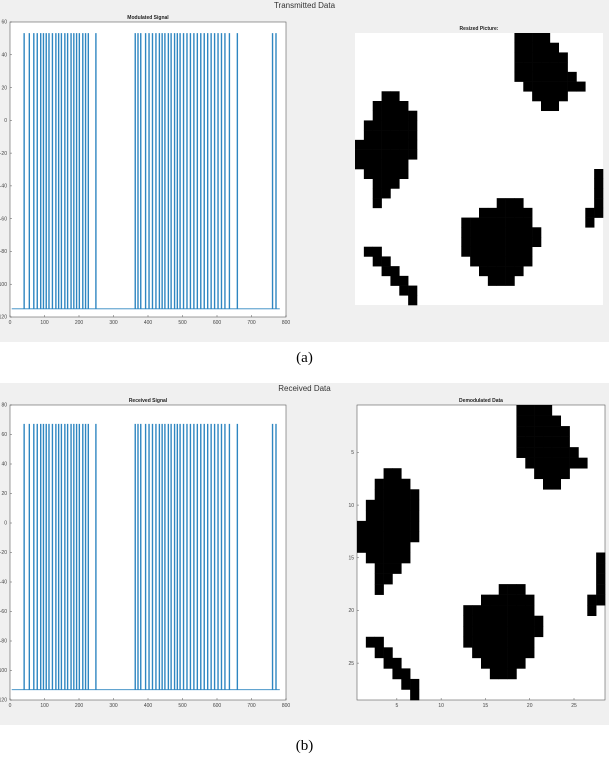  I want to click on y-tick-label: -60, so click(3, 612).